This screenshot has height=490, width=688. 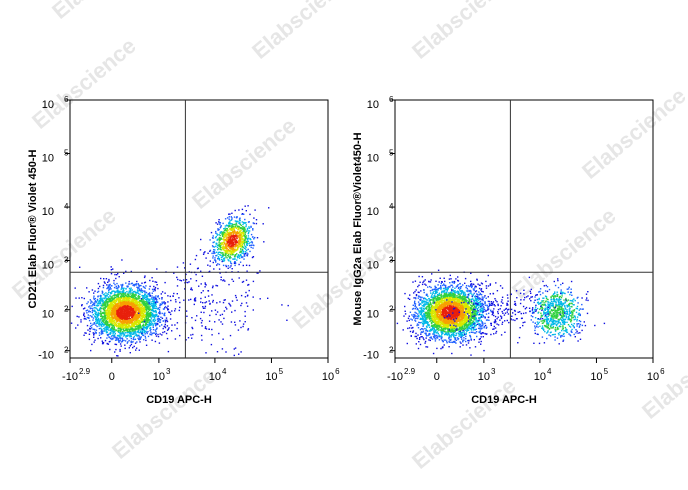 I want to click on y-tick-label: 10, so click(x=48, y=212).